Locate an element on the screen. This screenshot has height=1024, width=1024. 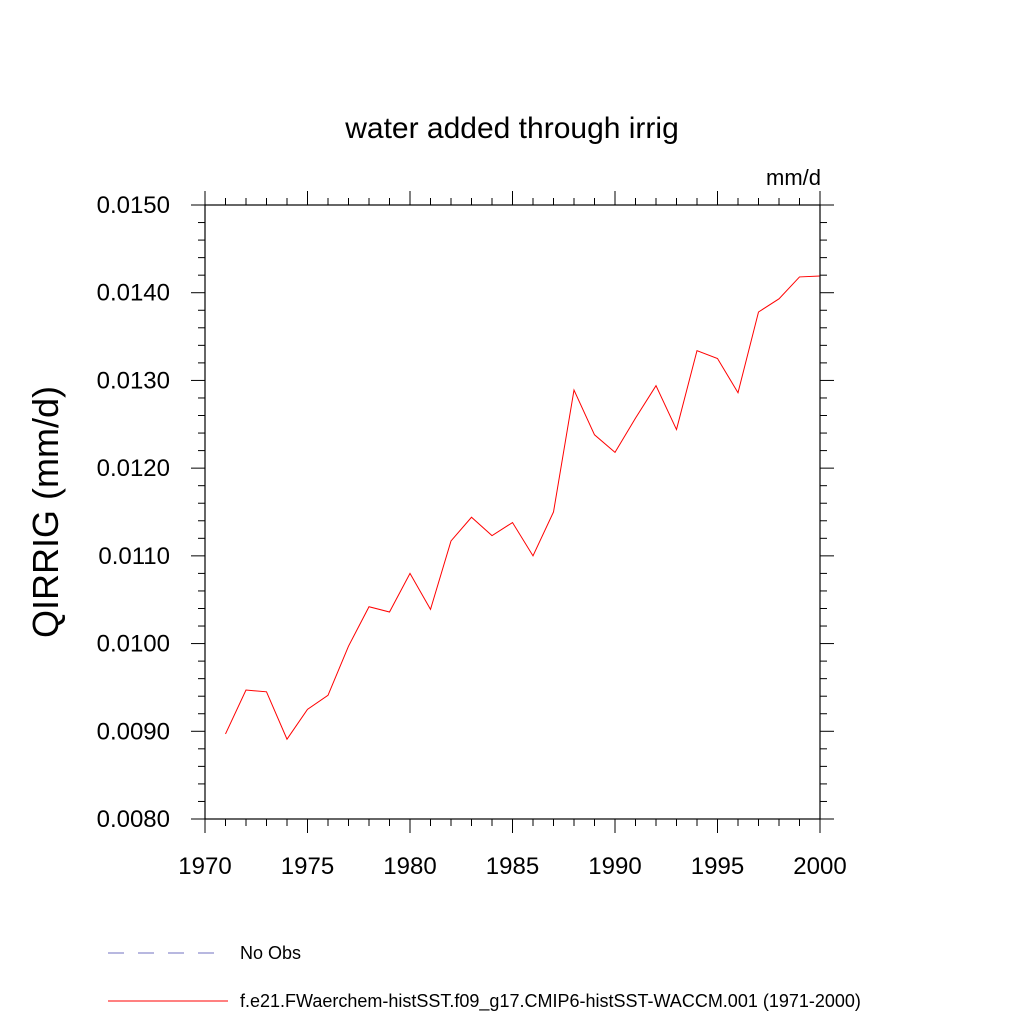
x-tick-label: 1975 is located at coordinates (307, 866).